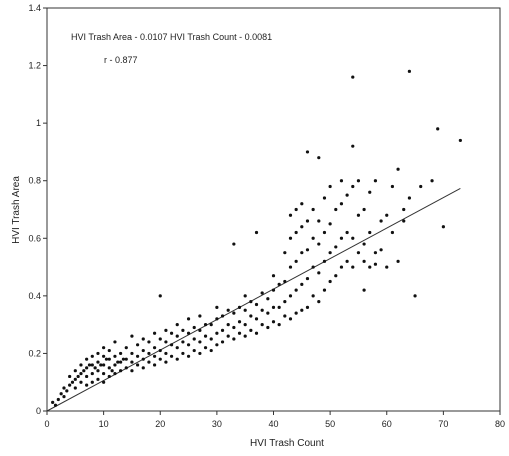  I want to click on x-tick-label: 30, so click(217, 424).